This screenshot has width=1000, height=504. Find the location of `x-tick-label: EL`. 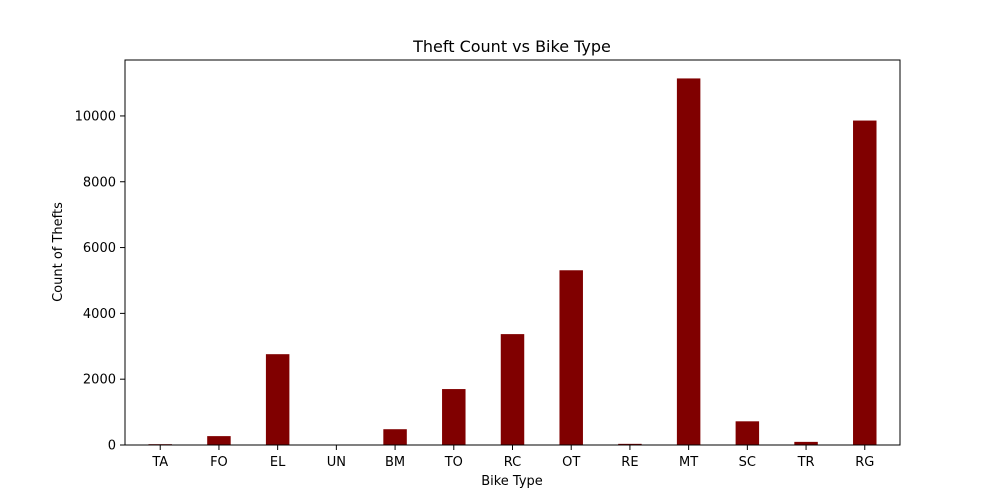

x-tick-label: EL is located at coordinates (278, 462).